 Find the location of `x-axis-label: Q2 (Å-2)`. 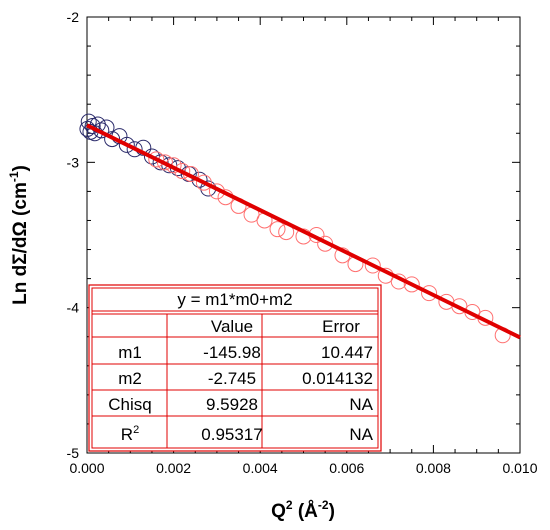

x-axis-label: Q2 (Å-2) is located at coordinates (303, 510).